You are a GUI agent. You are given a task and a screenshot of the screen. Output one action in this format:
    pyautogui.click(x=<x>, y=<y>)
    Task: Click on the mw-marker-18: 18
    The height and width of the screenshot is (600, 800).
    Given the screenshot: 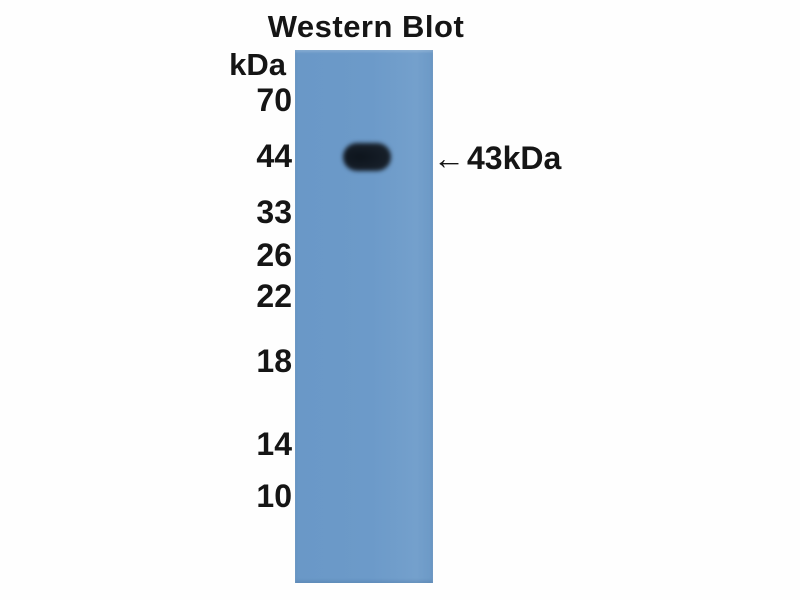 What is the action you would take?
    pyautogui.click(x=274, y=361)
    